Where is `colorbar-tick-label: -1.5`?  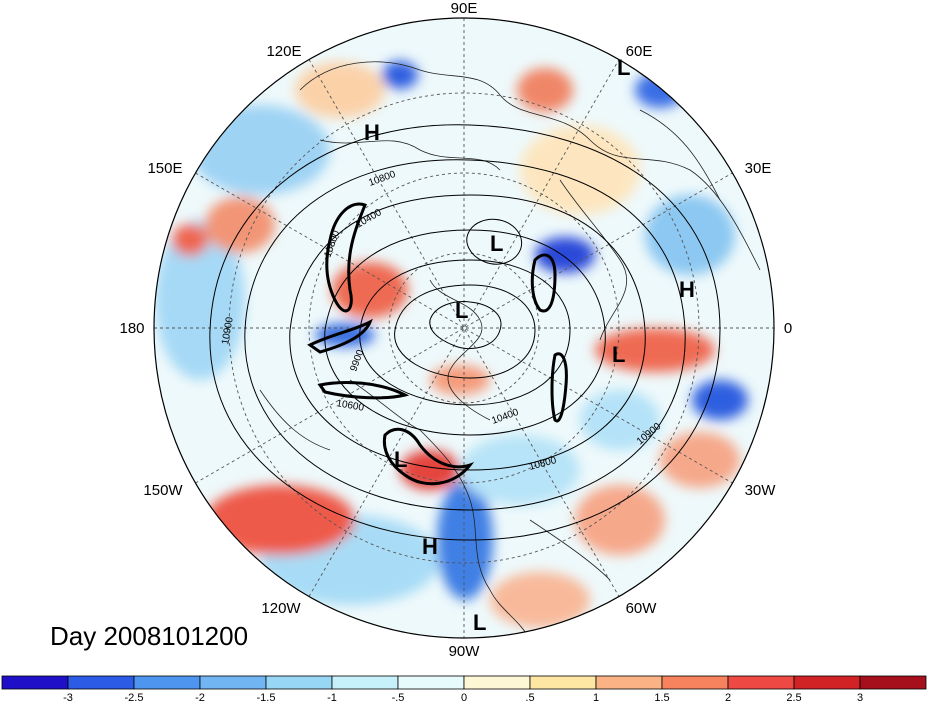 colorbar-tick-label: -1.5 is located at coordinates (266, 697).